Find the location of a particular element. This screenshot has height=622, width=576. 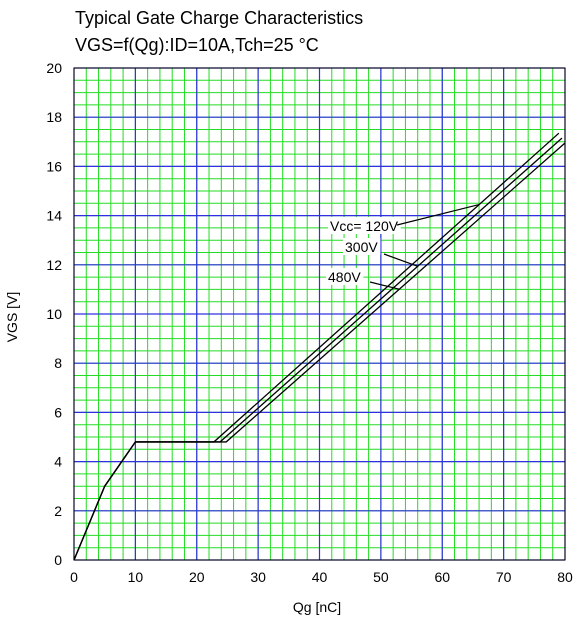

x-tick-label: 70 is located at coordinates (504, 577).